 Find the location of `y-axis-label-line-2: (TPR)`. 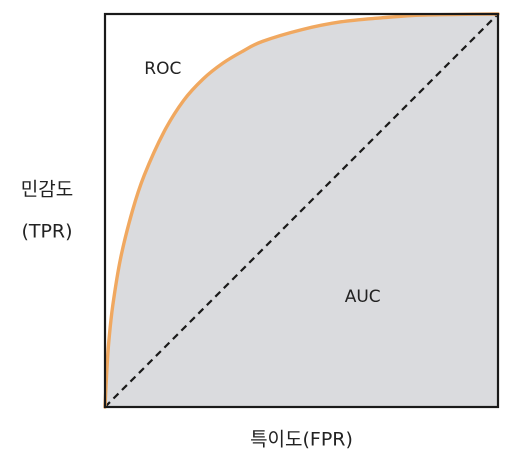

y-axis-label-line-2: (TPR) is located at coordinates (46, 232).